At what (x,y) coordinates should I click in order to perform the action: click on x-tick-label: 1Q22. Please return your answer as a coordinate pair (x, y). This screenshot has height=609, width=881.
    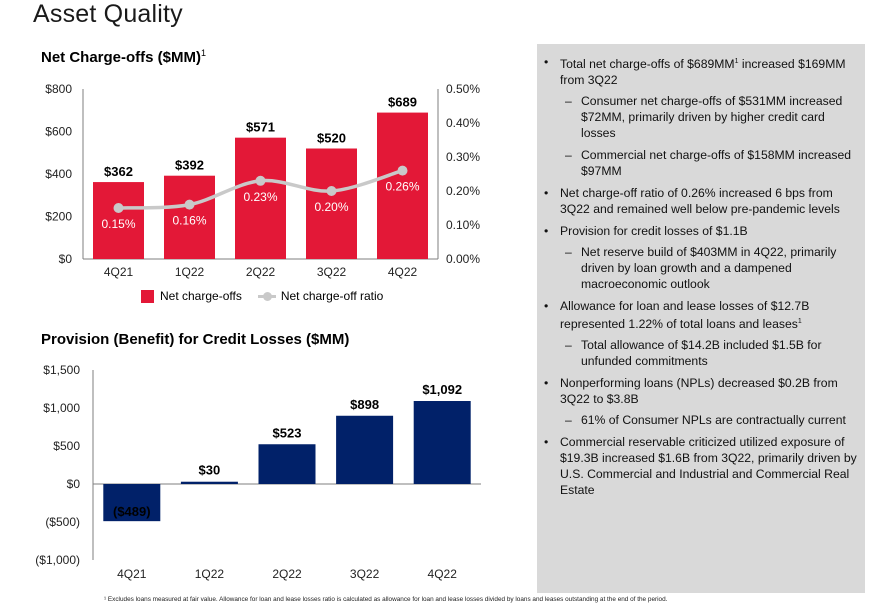
    Looking at the image, I should click on (190, 272).